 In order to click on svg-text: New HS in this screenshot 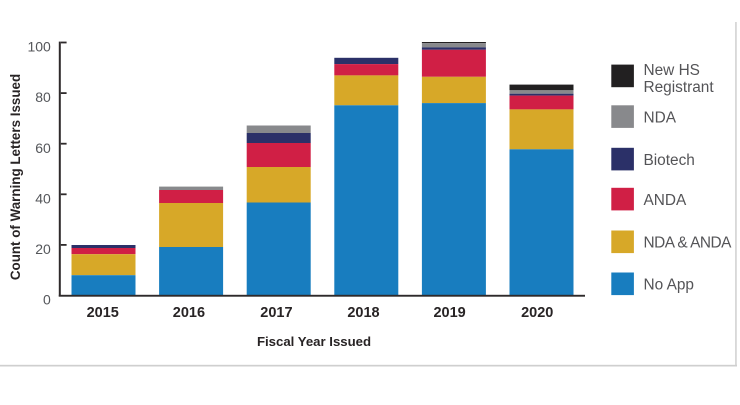, I will do `click(672, 70)`.